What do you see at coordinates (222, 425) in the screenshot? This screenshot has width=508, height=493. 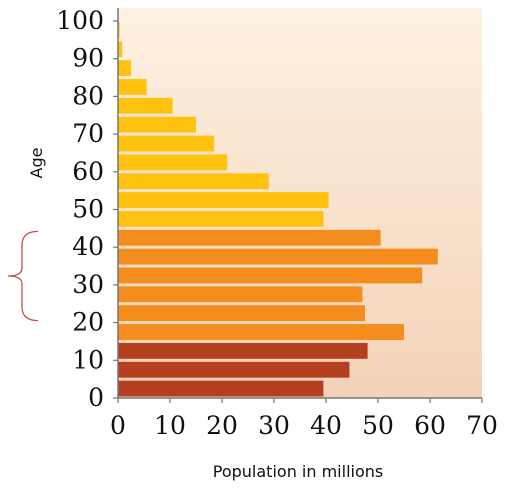 I see `x-tick-label-20: 20` at bounding box center [222, 425].